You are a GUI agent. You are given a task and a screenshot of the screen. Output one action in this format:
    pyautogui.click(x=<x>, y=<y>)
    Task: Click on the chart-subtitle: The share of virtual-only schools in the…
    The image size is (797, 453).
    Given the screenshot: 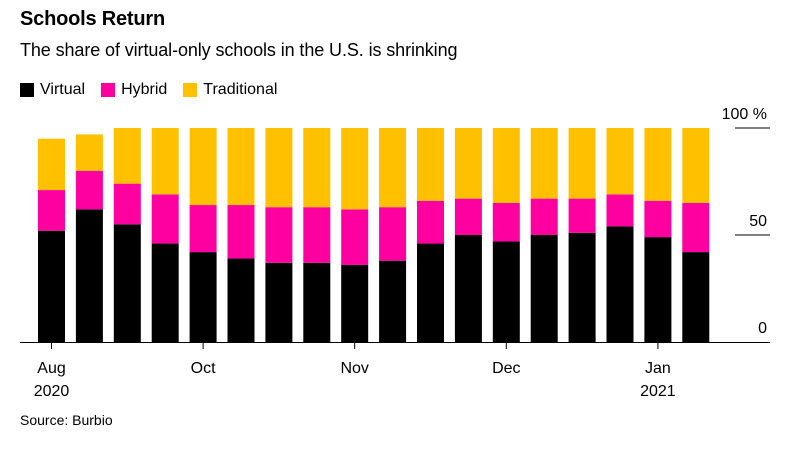 What is the action you would take?
    pyautogui.click(x=239, y=50)
    